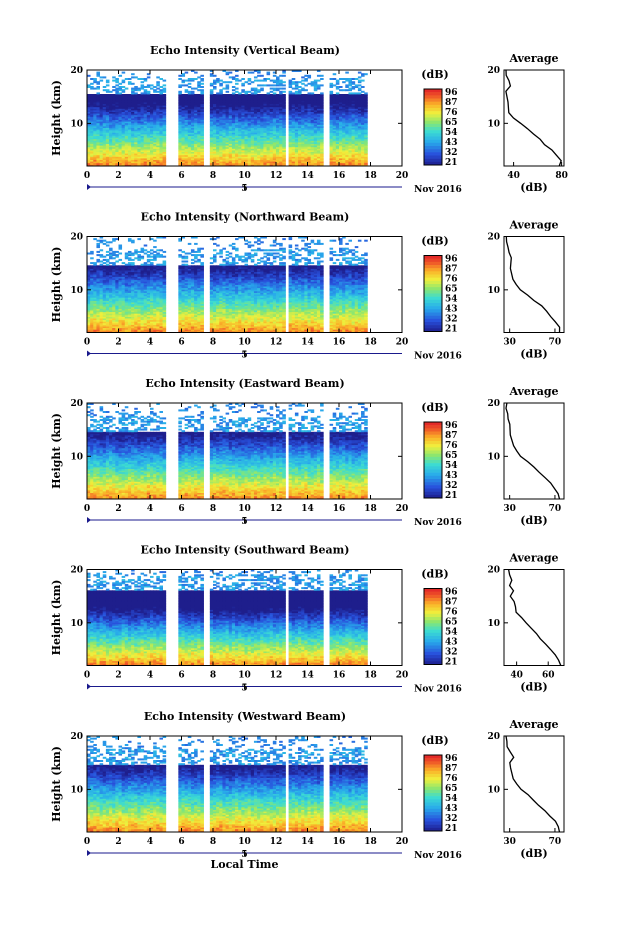  What do you see at coordinates (451, 133) in the screenshot?
I see `colorbar-tick-label: 54` at bounding box center [451, 133].